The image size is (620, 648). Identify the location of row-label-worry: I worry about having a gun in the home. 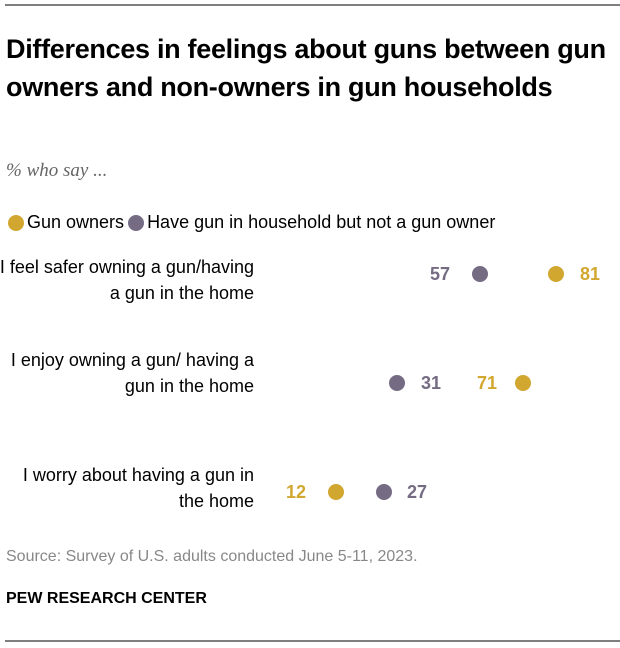
(138, 488).